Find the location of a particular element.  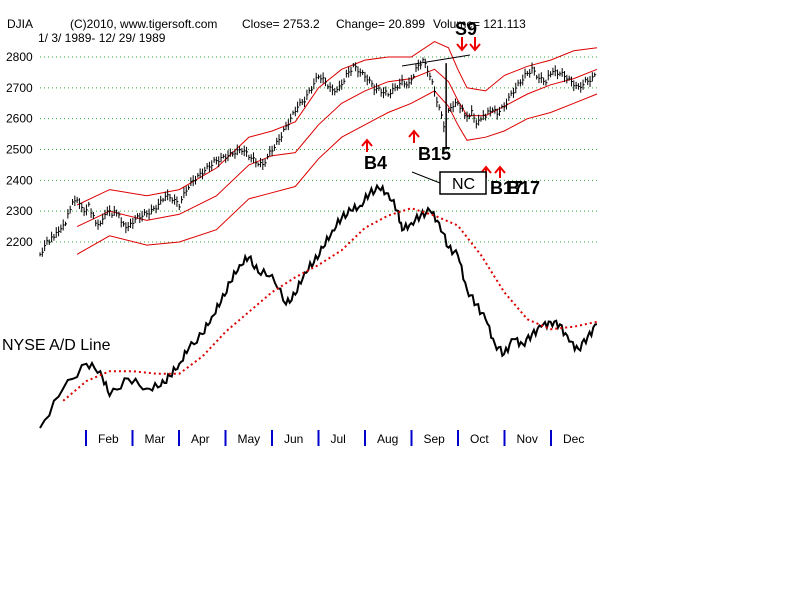

date-range: 1/ 3/ 1989- 12/ 29/ 1989 is located at coordinates (102, 38).